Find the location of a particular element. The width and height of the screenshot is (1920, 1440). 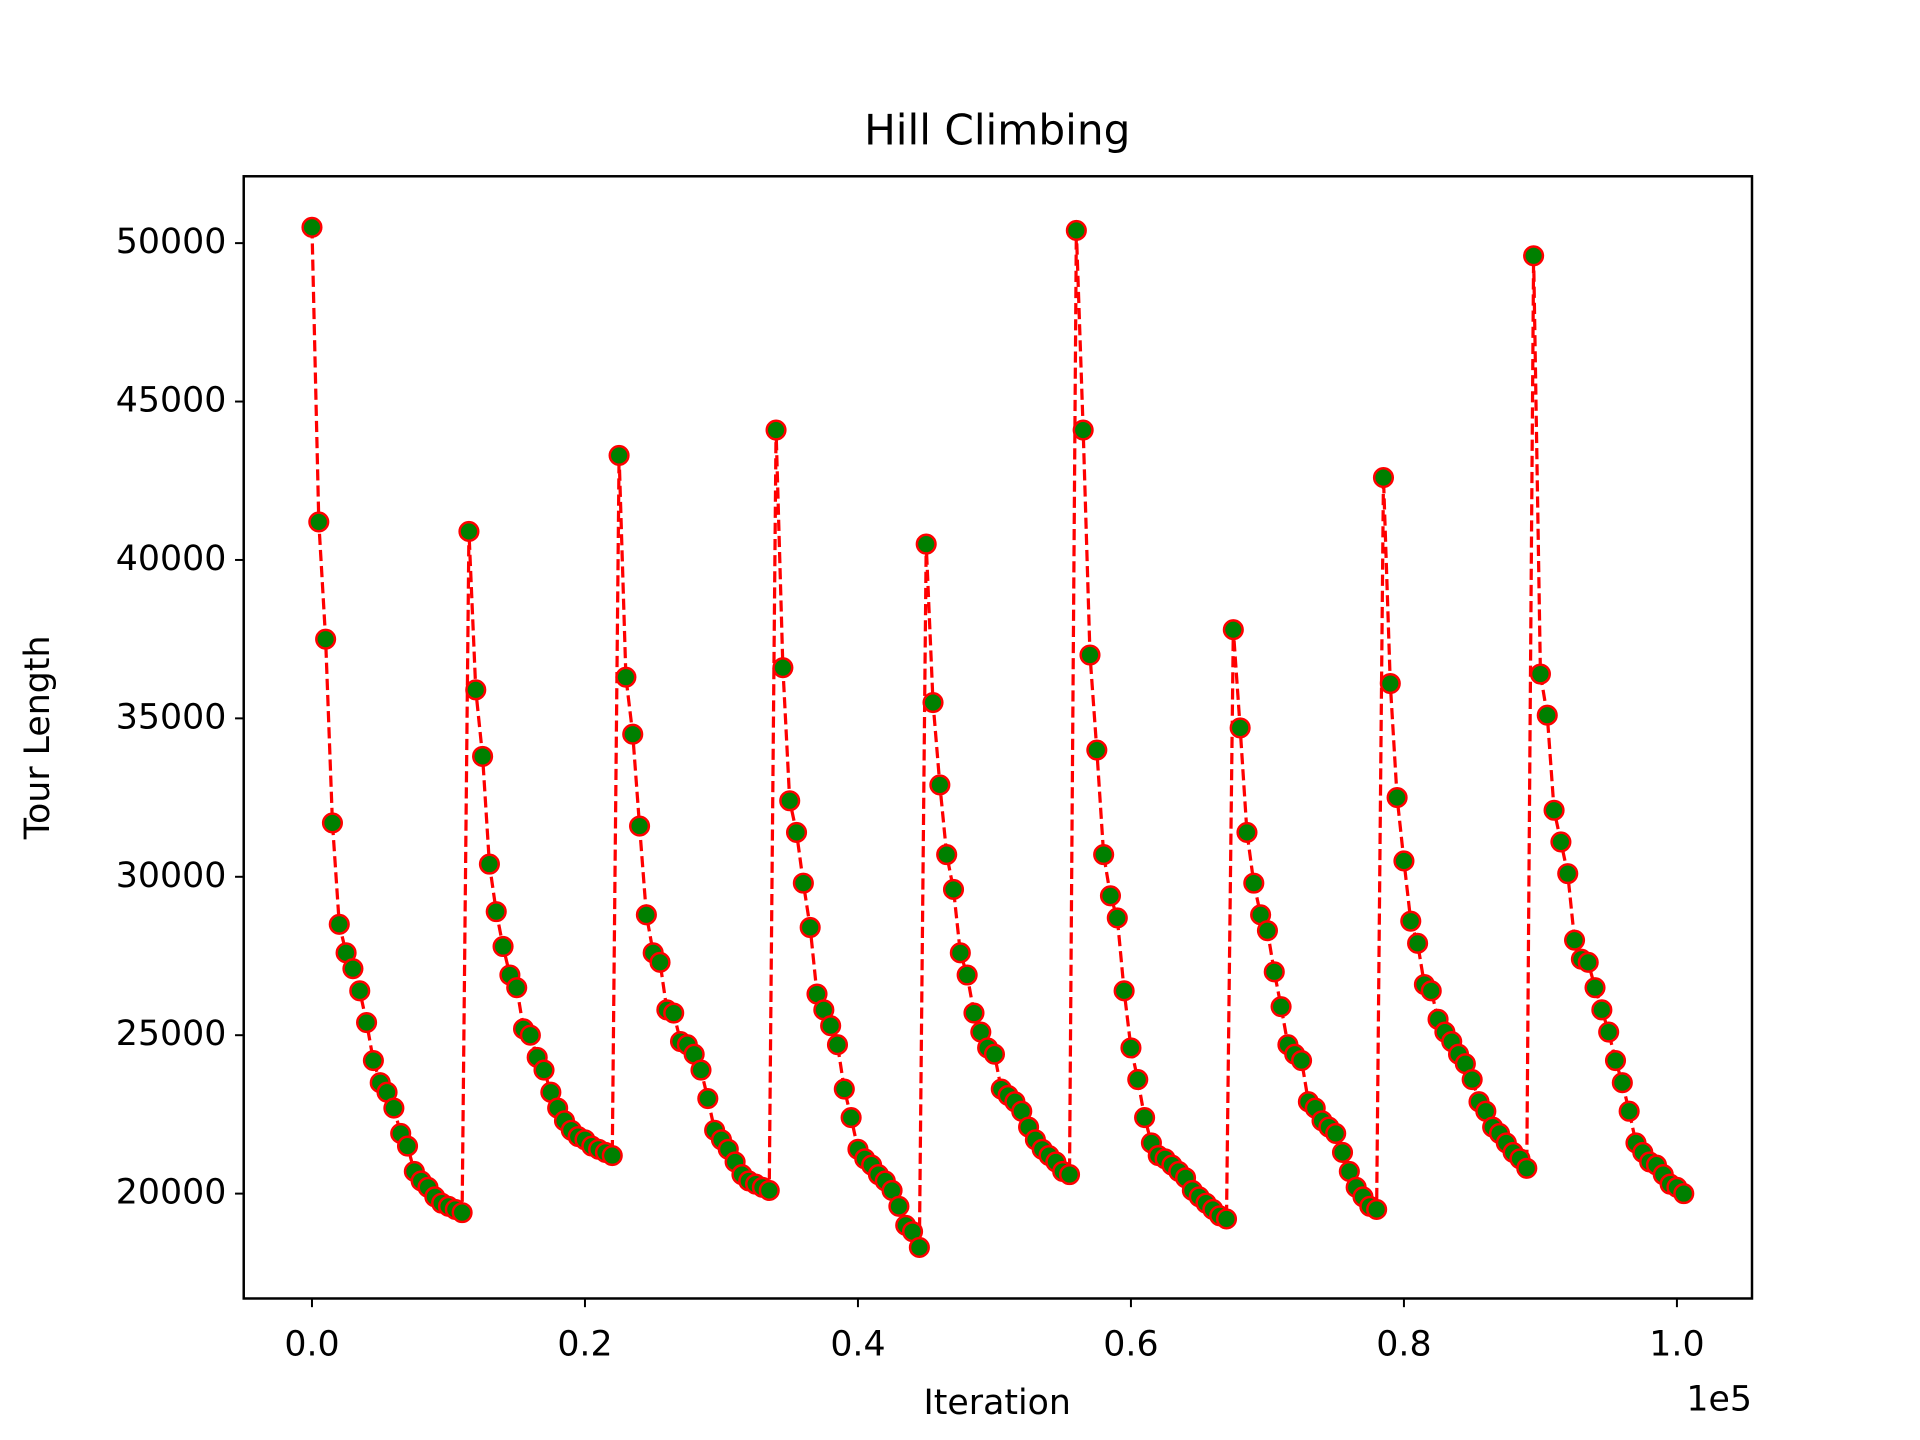

y-tick-label: 20000 is located at coordinates (171, 1193).